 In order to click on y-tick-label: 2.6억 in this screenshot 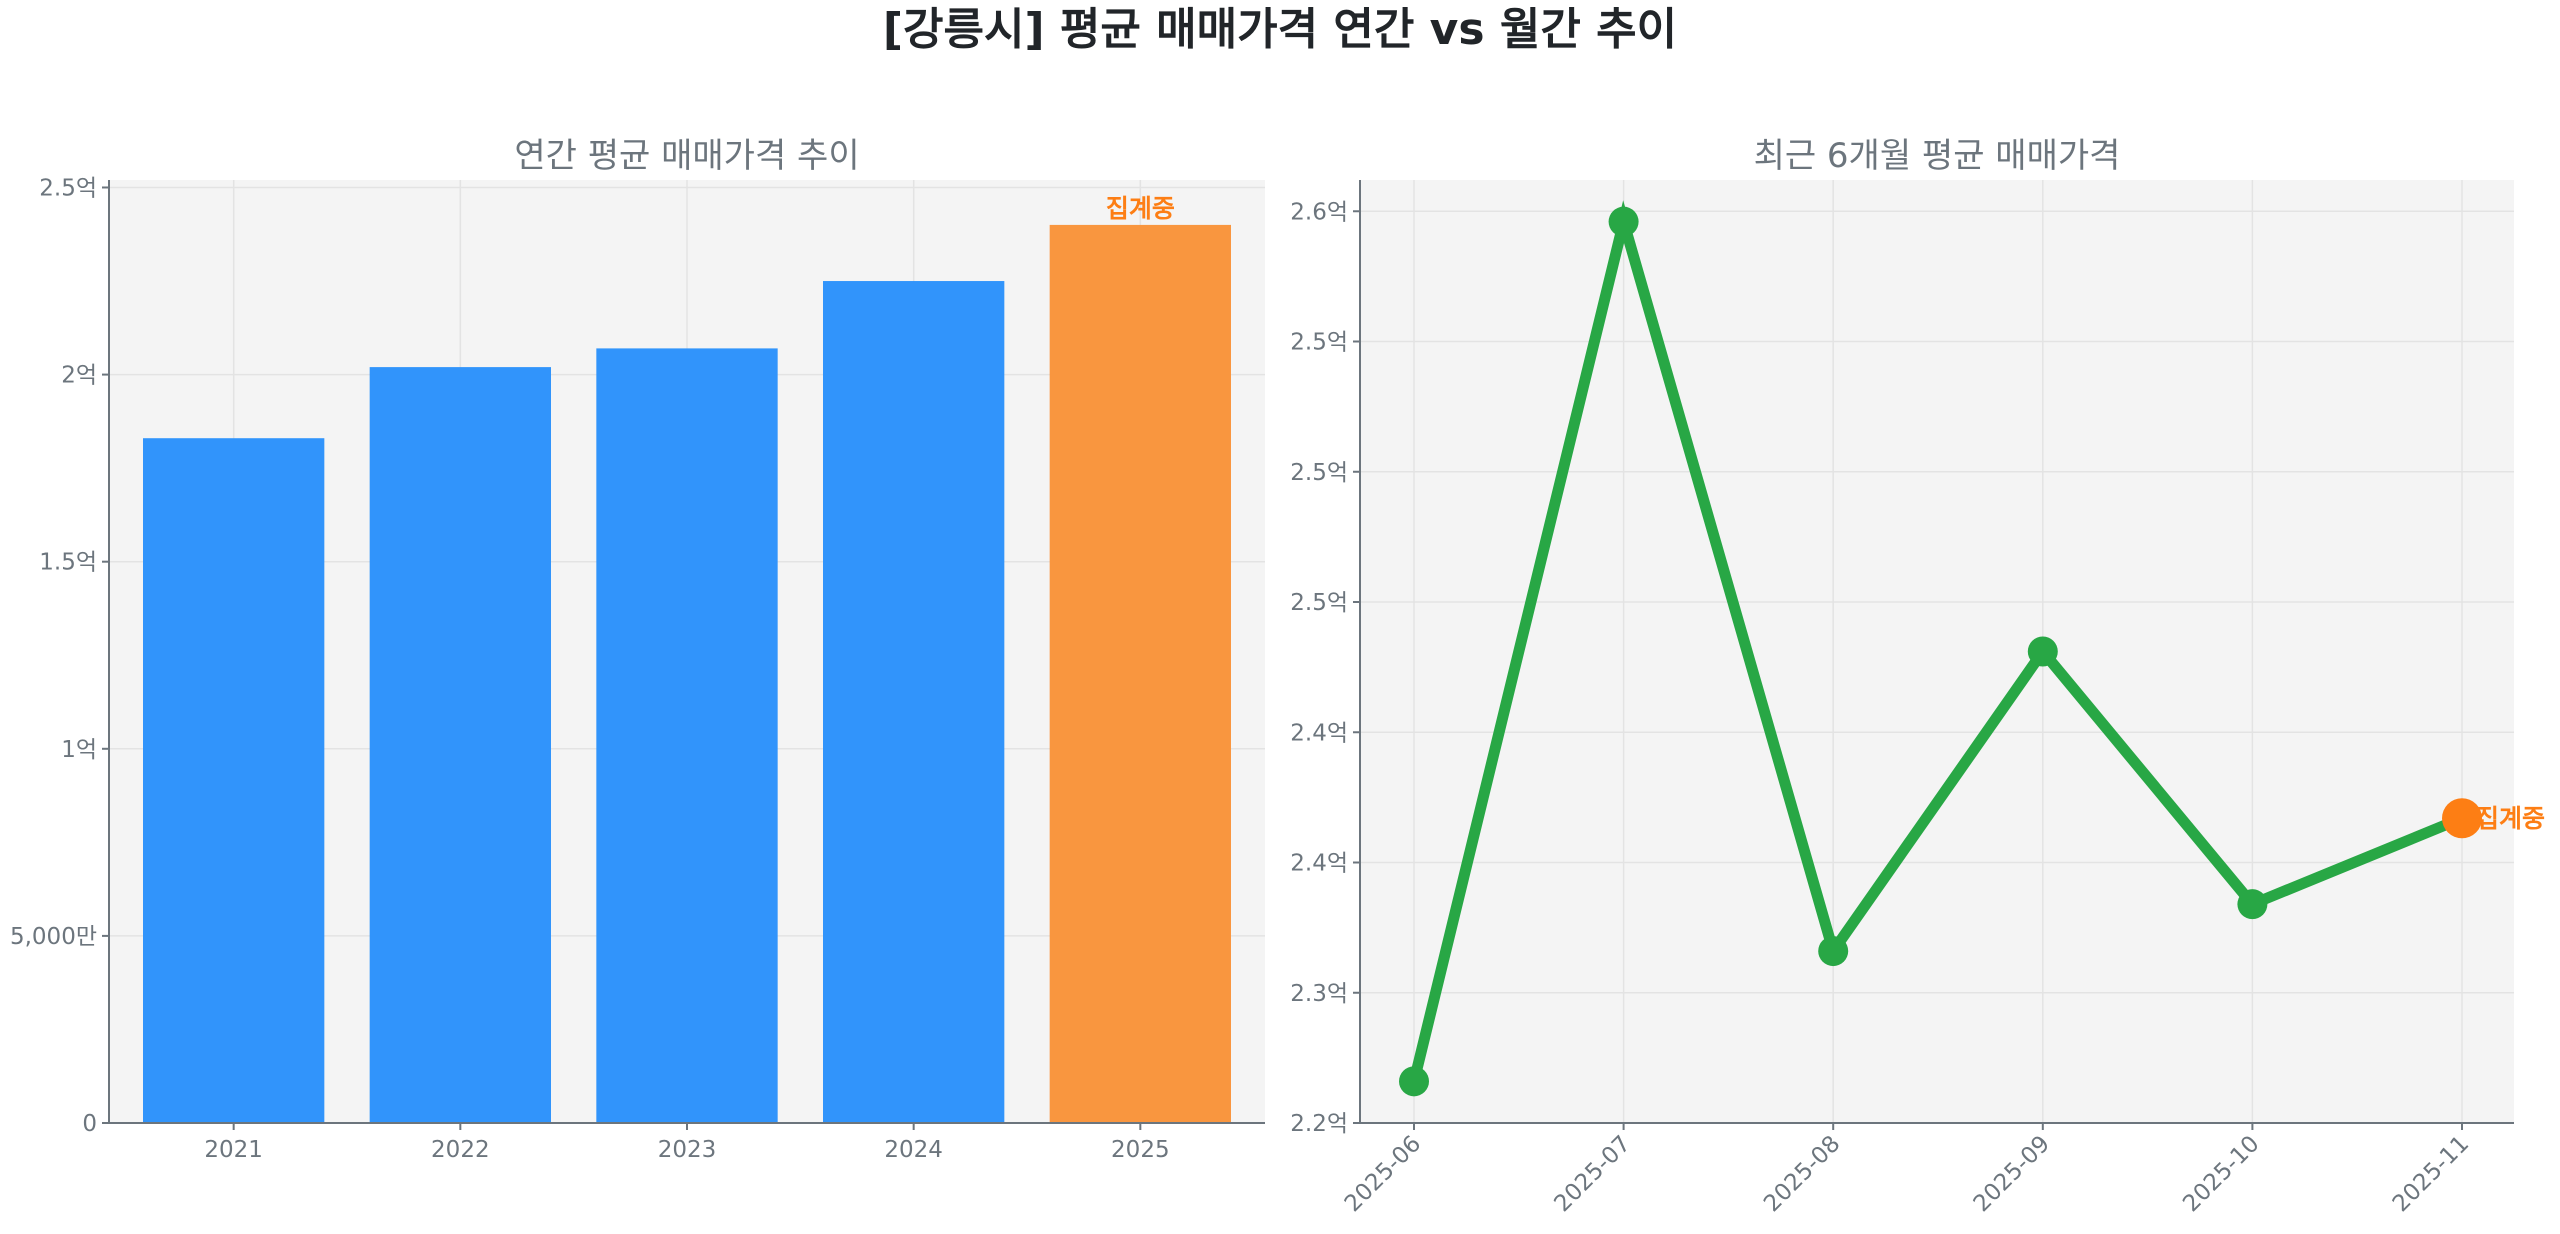, I will do `click(1319, 212)`.